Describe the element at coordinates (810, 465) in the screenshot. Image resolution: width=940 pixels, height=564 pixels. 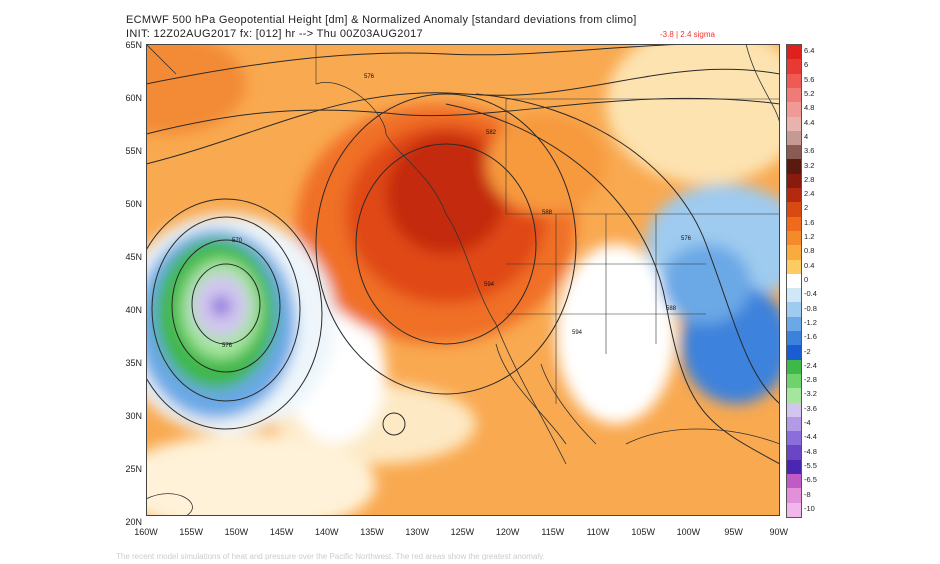
I see `colorbar-label: -5.5` at that location.